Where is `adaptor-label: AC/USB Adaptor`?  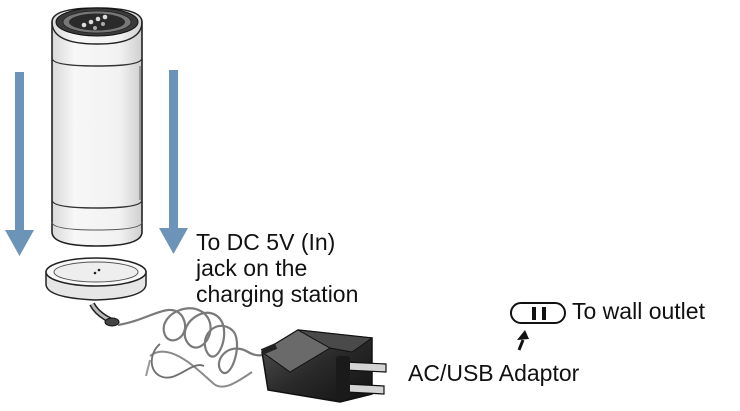
adaptor-label: AC/USB Adaptor is located at coordinates (494, 373).